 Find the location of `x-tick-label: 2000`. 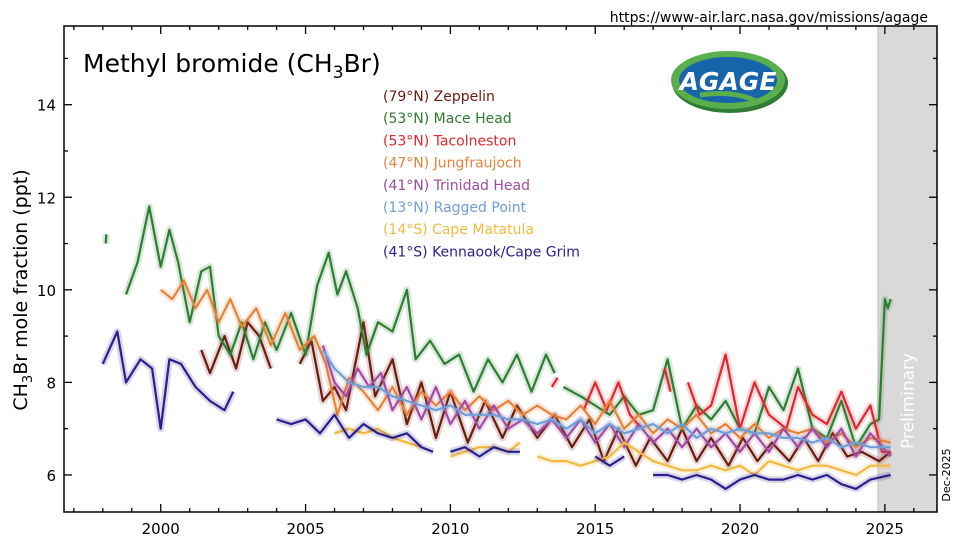

x-tick-label: 2000 is located at coordinates (161, 529).